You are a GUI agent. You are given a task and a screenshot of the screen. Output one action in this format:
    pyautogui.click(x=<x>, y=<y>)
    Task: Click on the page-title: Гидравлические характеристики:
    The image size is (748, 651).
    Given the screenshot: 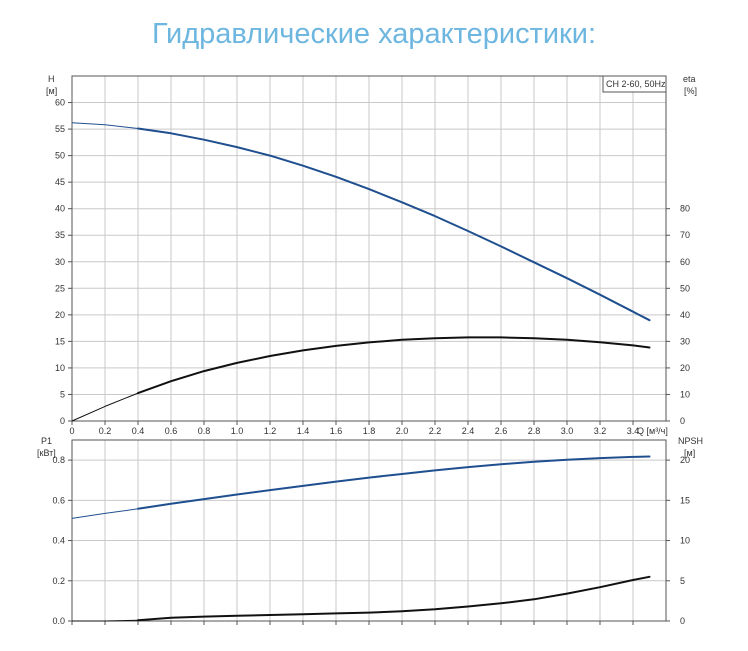 What is the action you would take?
    pyautogui.click(x=374, y=34)
    